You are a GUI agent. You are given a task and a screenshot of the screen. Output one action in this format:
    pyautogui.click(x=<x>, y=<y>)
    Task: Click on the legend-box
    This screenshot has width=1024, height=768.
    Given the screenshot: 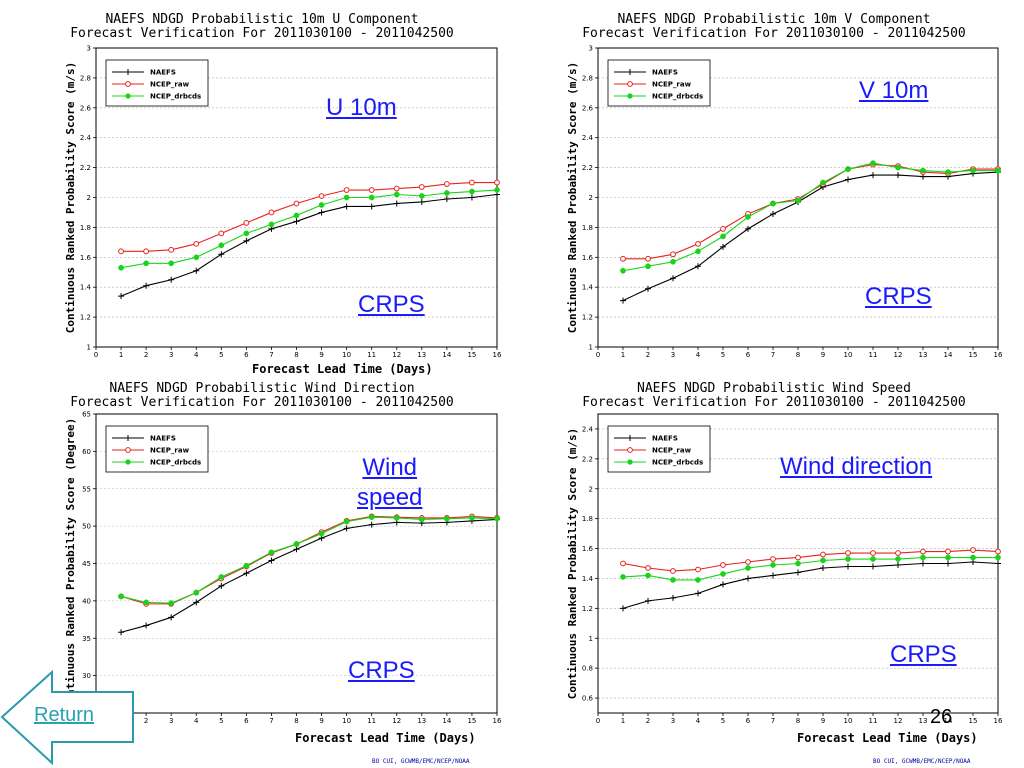 What is the action you would take?
    pyautogui.click(x=659, y=83)
    